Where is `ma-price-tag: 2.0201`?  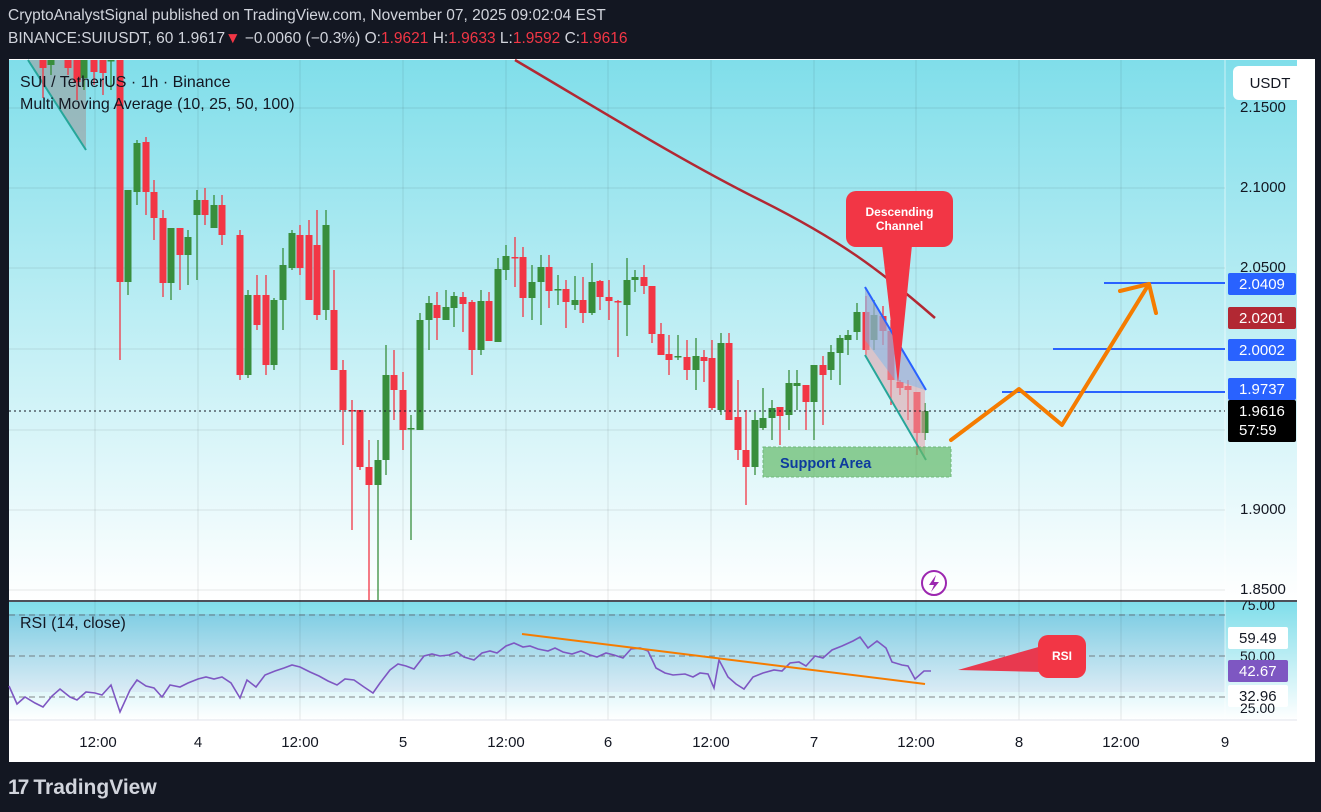 ma-price-tag: 2.0201 is located at coordinates (1262, 318).